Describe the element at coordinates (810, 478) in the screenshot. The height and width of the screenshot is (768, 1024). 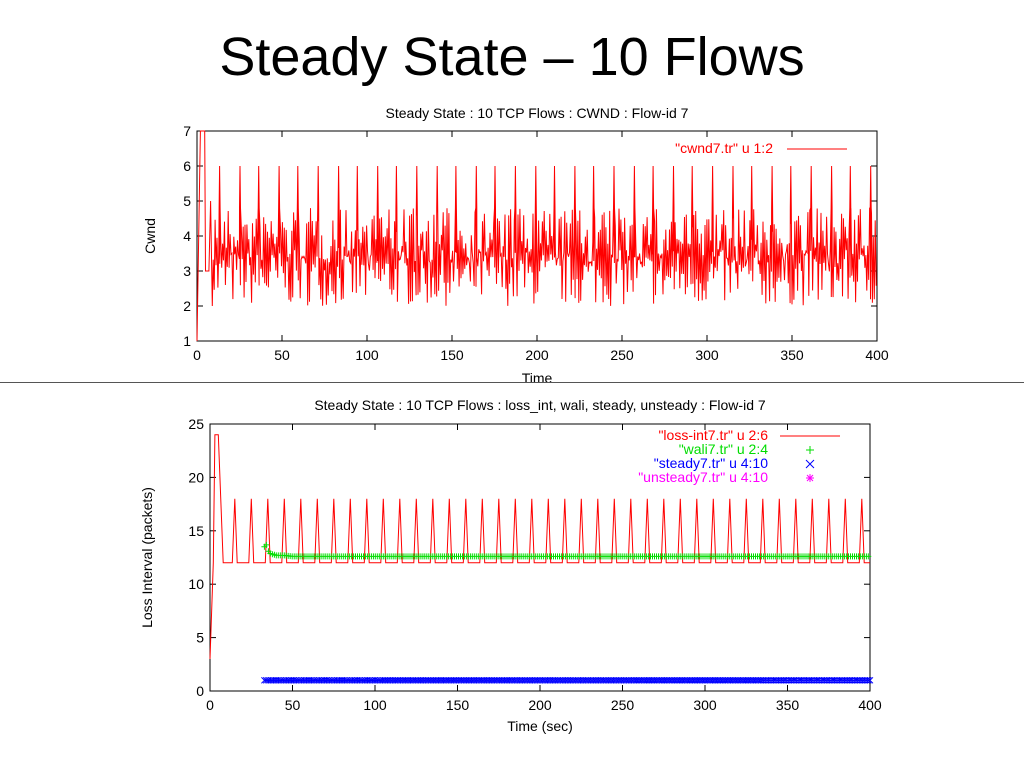
I see `legend-star-marker` at that location.